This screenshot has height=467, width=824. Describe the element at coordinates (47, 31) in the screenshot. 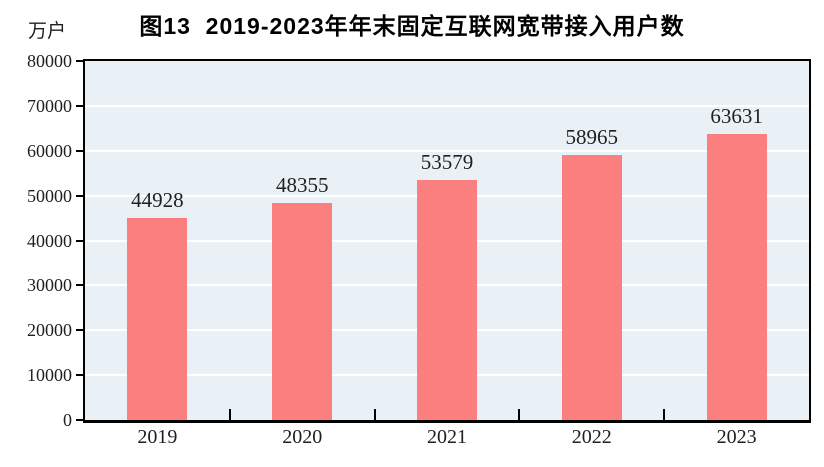

I see `y-axis-unit-label: 万户` at that location.